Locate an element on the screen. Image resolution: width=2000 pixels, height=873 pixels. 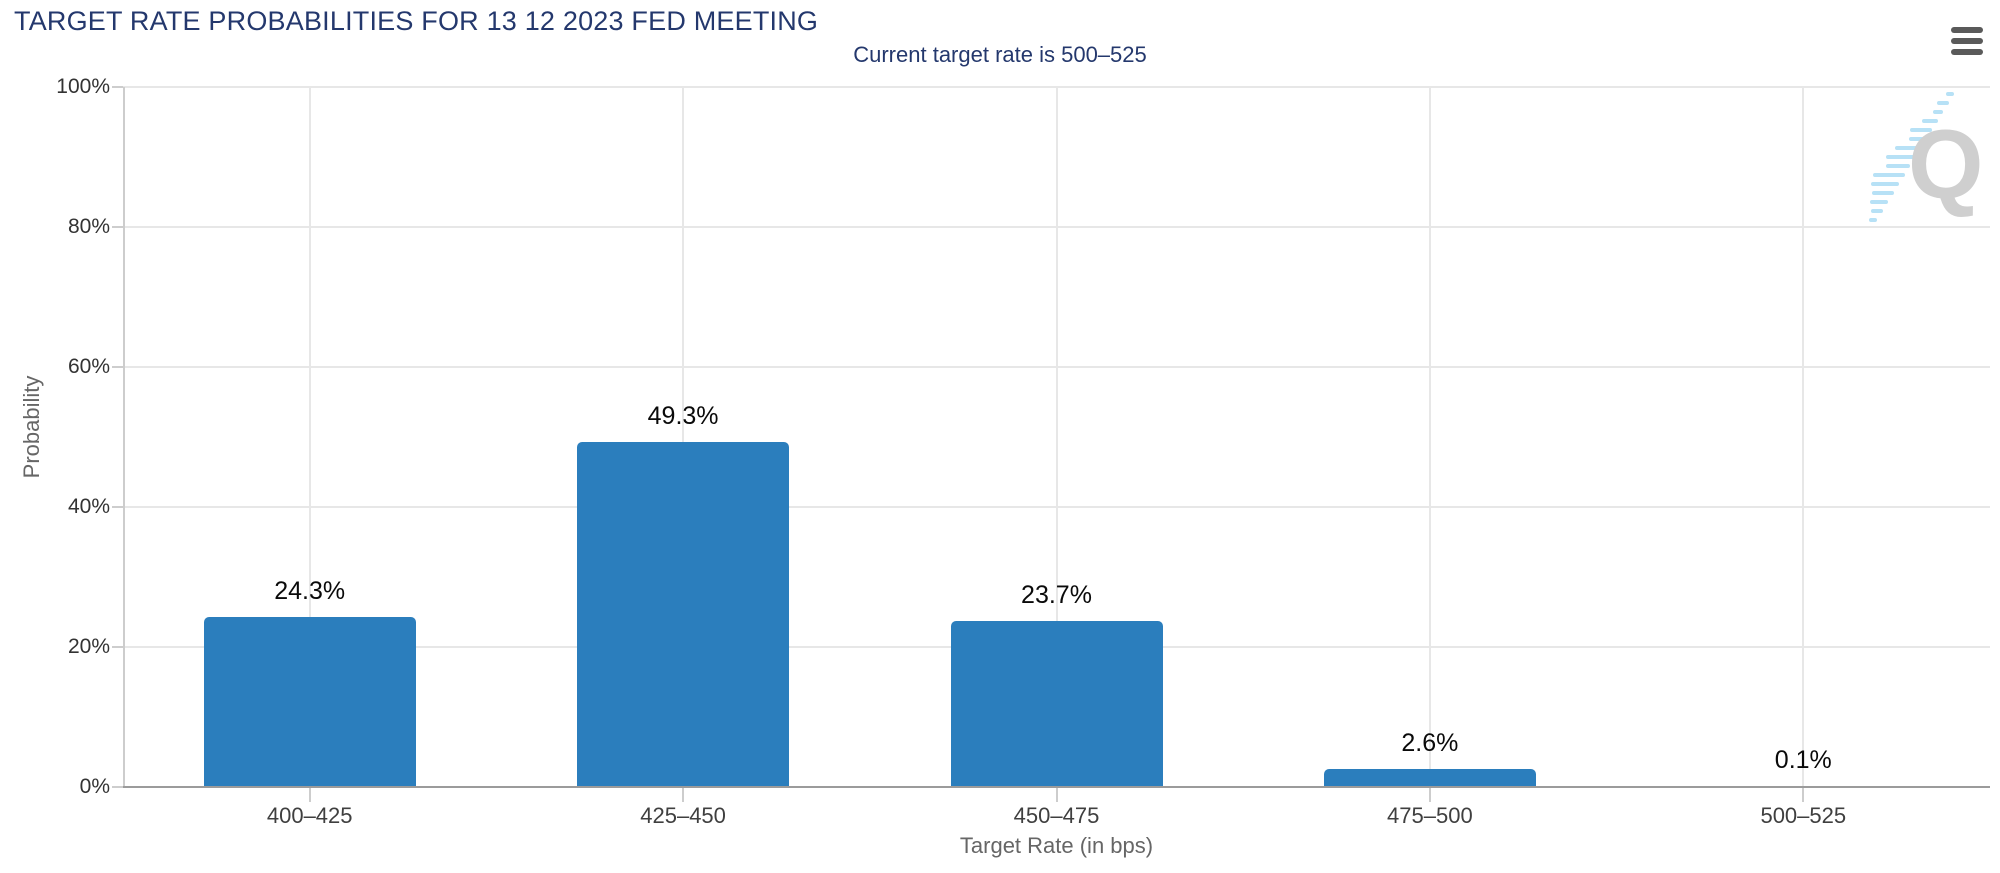
x-tick-label: 450–475 is located at coordinates (1056, 815).